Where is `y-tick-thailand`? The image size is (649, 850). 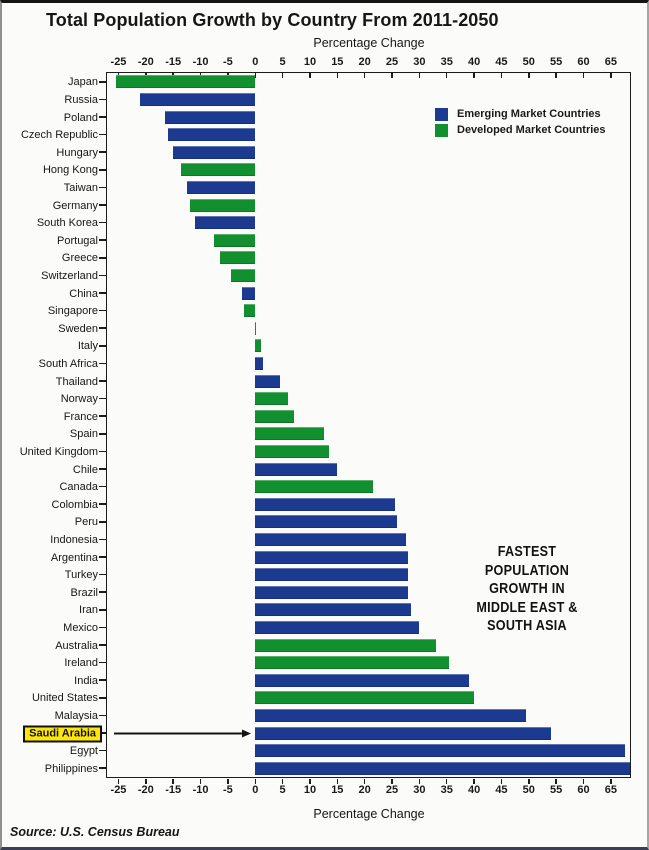 y-tick-thailand is located at coordinates (102, 381).